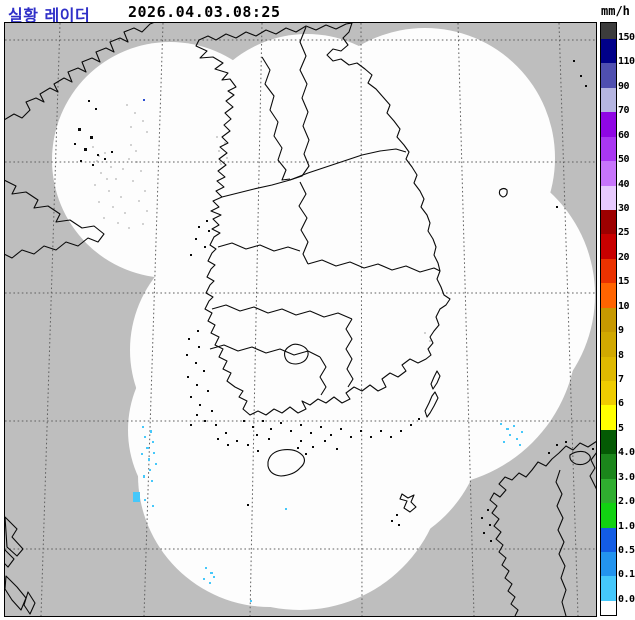  I want to click on legend-label: 9, so click(621, 331).